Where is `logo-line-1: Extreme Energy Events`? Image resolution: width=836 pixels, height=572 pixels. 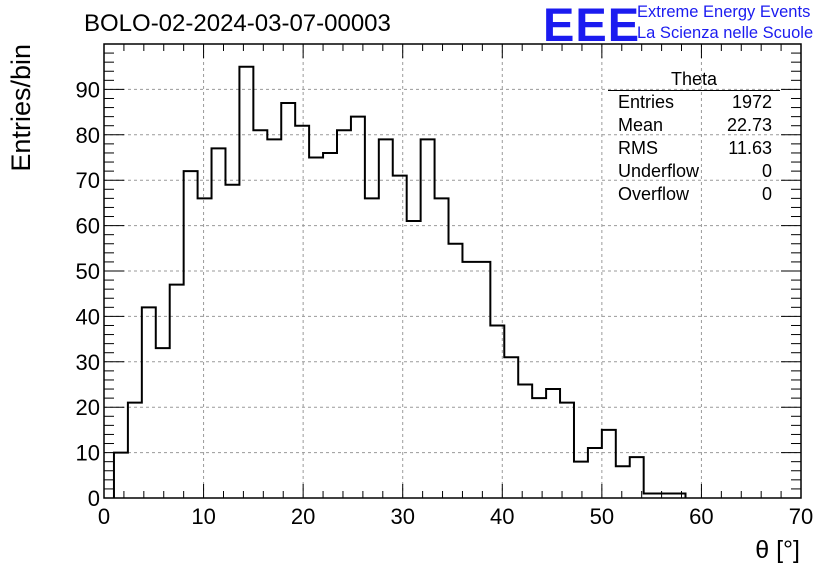 logo-line-1: Extreme Energy Events is located at coordinates (724, 12).